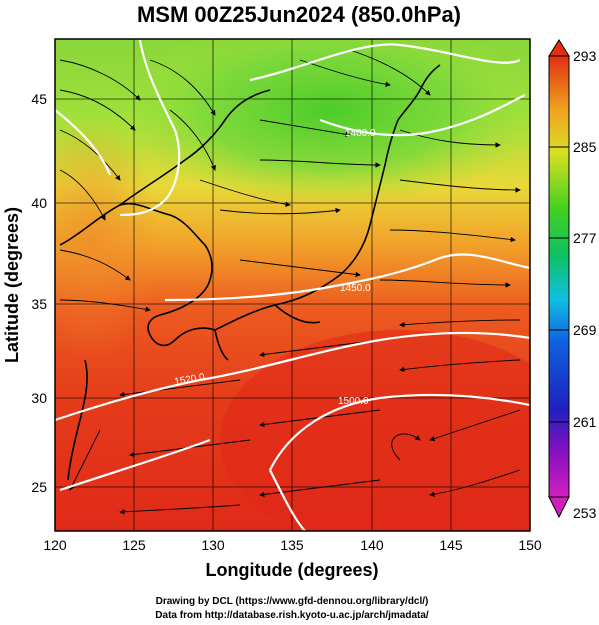 This screenshot has height=625, width=599. Describe the element at coordinates (39, 304) in the screenshot. I see `y-tick-label: 35` at that location.